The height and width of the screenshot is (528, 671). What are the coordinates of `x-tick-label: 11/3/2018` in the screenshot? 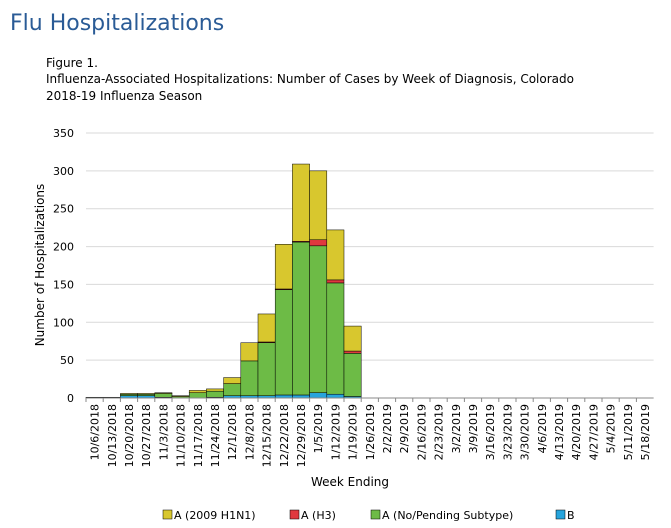 It's located at (163, 432).